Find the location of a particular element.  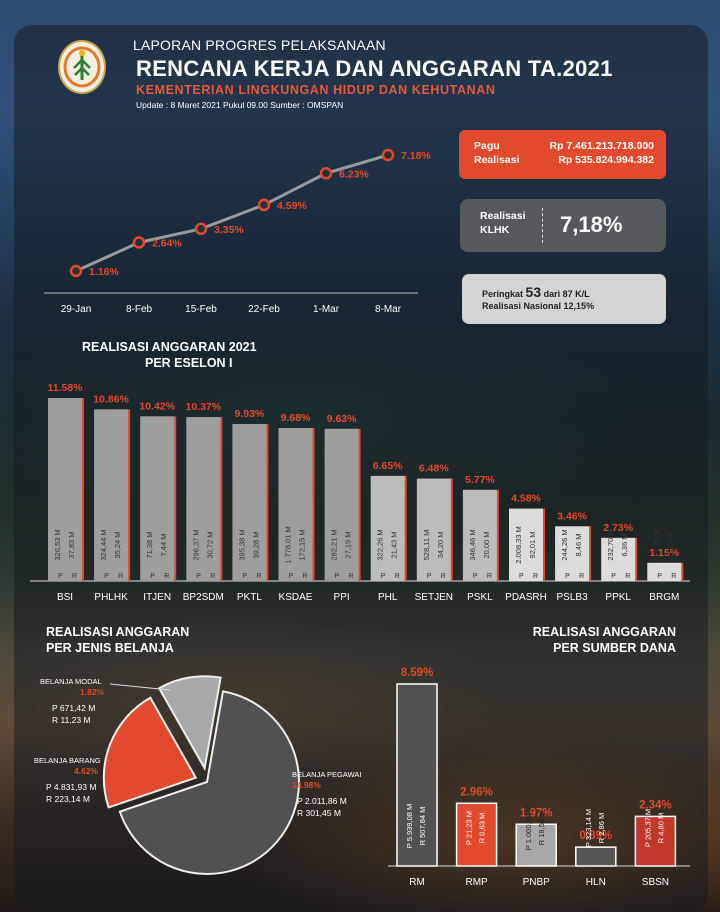

pie-slice-name: BELANJA BARANG is located at coordinates (67, 760).